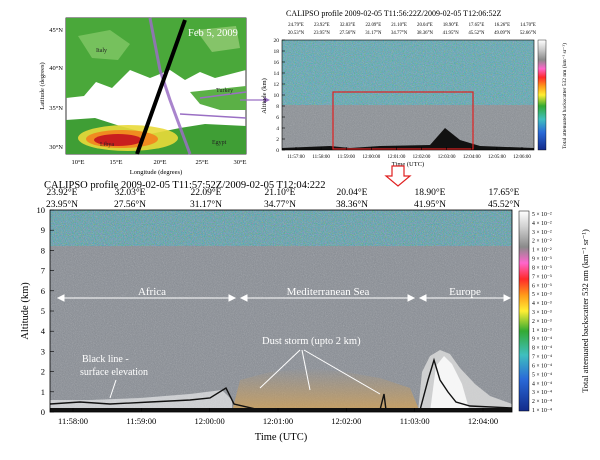  What do you see at coordinates (62, 192) in the screenshot?
I see `main-lon-label: 23.92°E` at bounding box center [62, 192].